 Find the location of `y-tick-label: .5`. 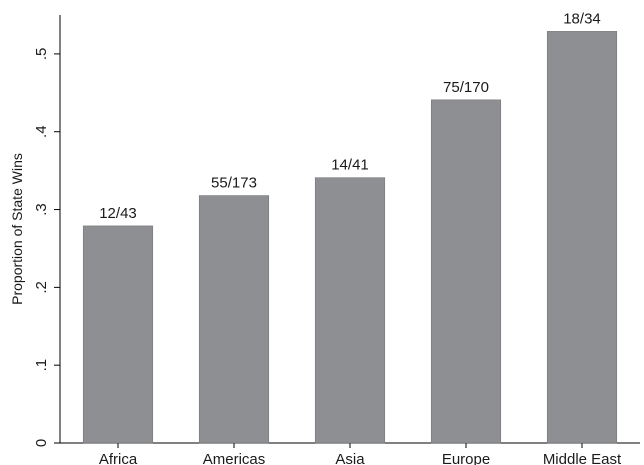

y-tick-label: .5 is located at coordinates (41, 54).